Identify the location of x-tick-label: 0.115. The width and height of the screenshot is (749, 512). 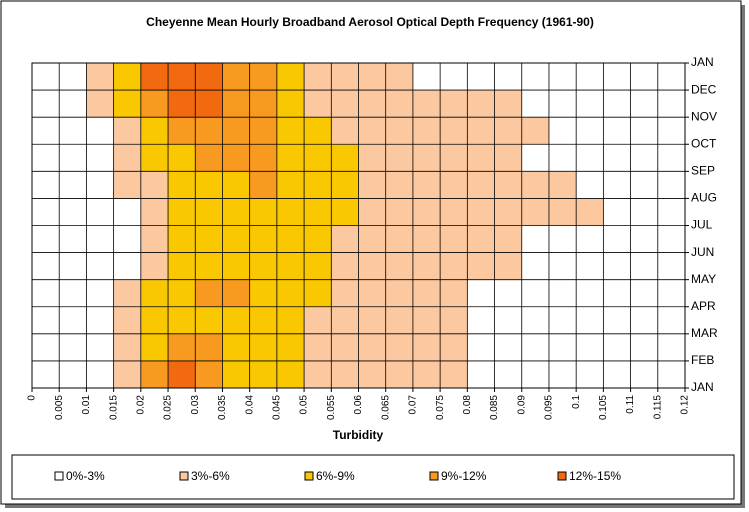
(657, 407).